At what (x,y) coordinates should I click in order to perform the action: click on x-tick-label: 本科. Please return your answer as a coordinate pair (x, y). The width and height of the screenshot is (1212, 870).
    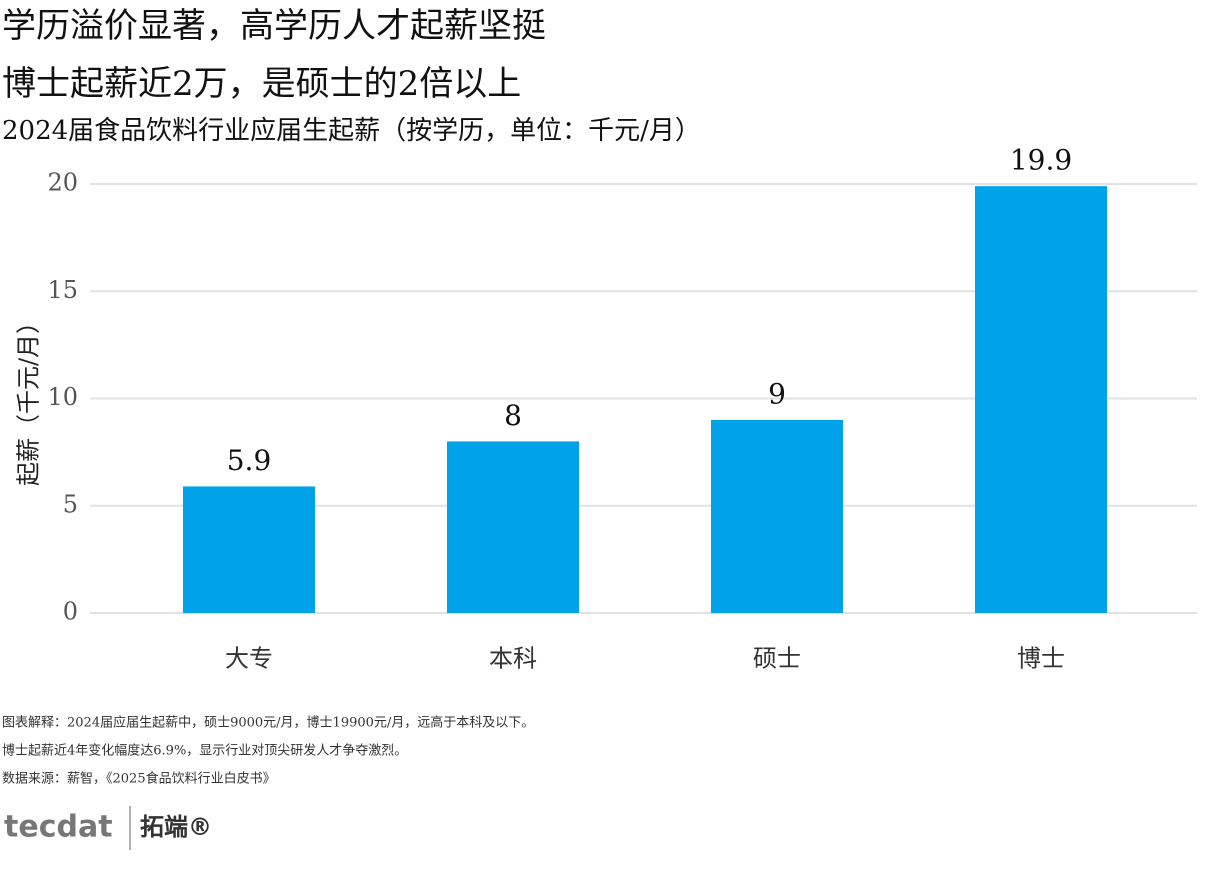
    Looking at the image, I should click on (513, 659).